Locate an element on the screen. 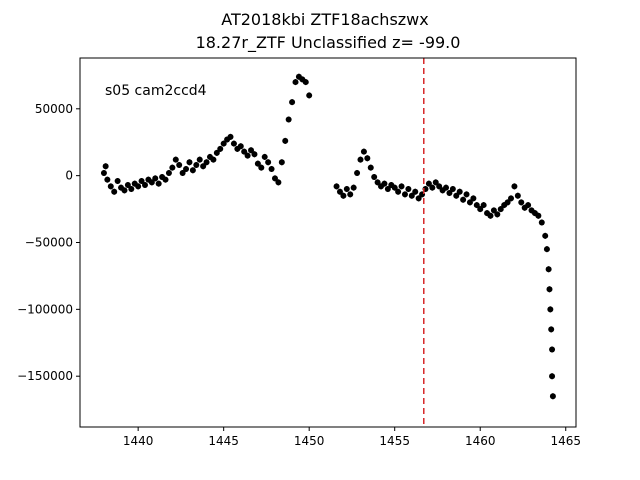  y-tick-label: 50000 is located at coordinates (54, 109).